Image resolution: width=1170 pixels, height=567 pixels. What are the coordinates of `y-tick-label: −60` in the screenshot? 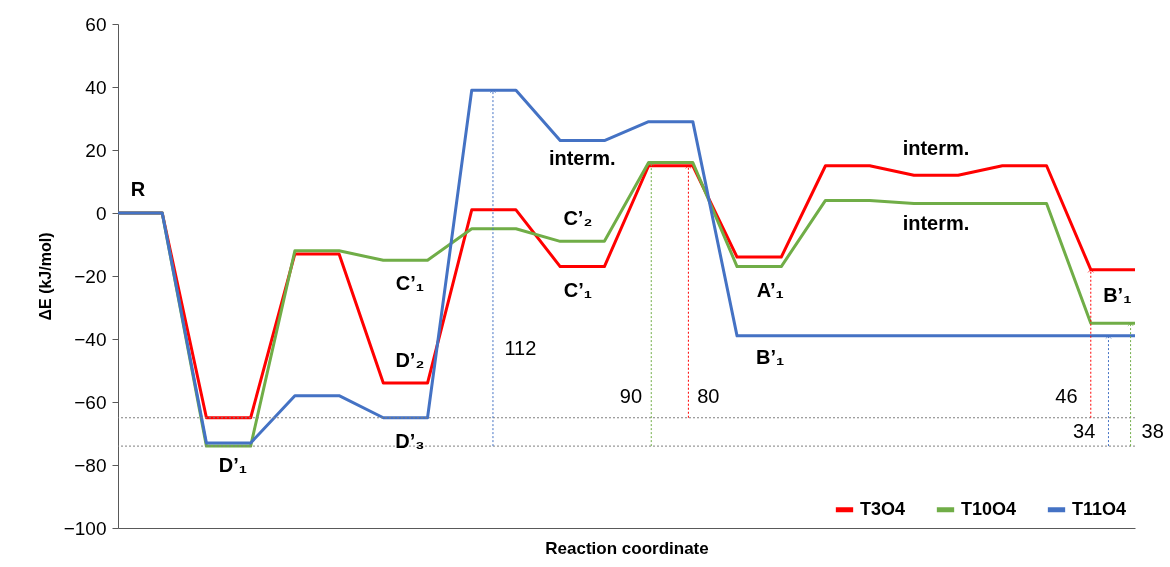 It's located at (90, 402).